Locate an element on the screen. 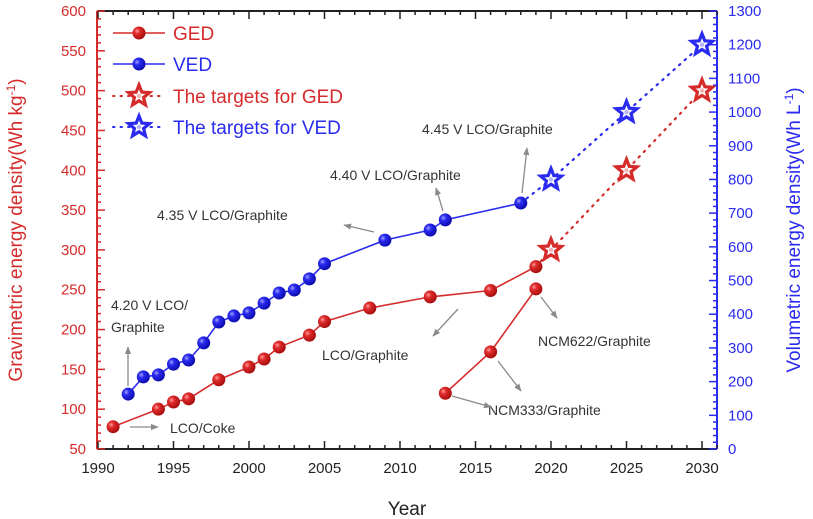  y-right-tick-label: 0 is located at coordinates (732, 449).